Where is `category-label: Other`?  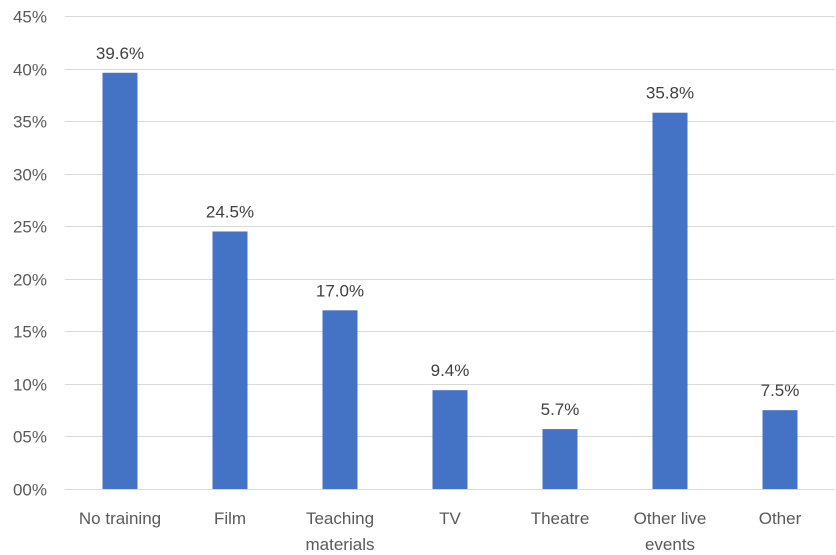 category-label: Other is located at coordinates (780, 518).